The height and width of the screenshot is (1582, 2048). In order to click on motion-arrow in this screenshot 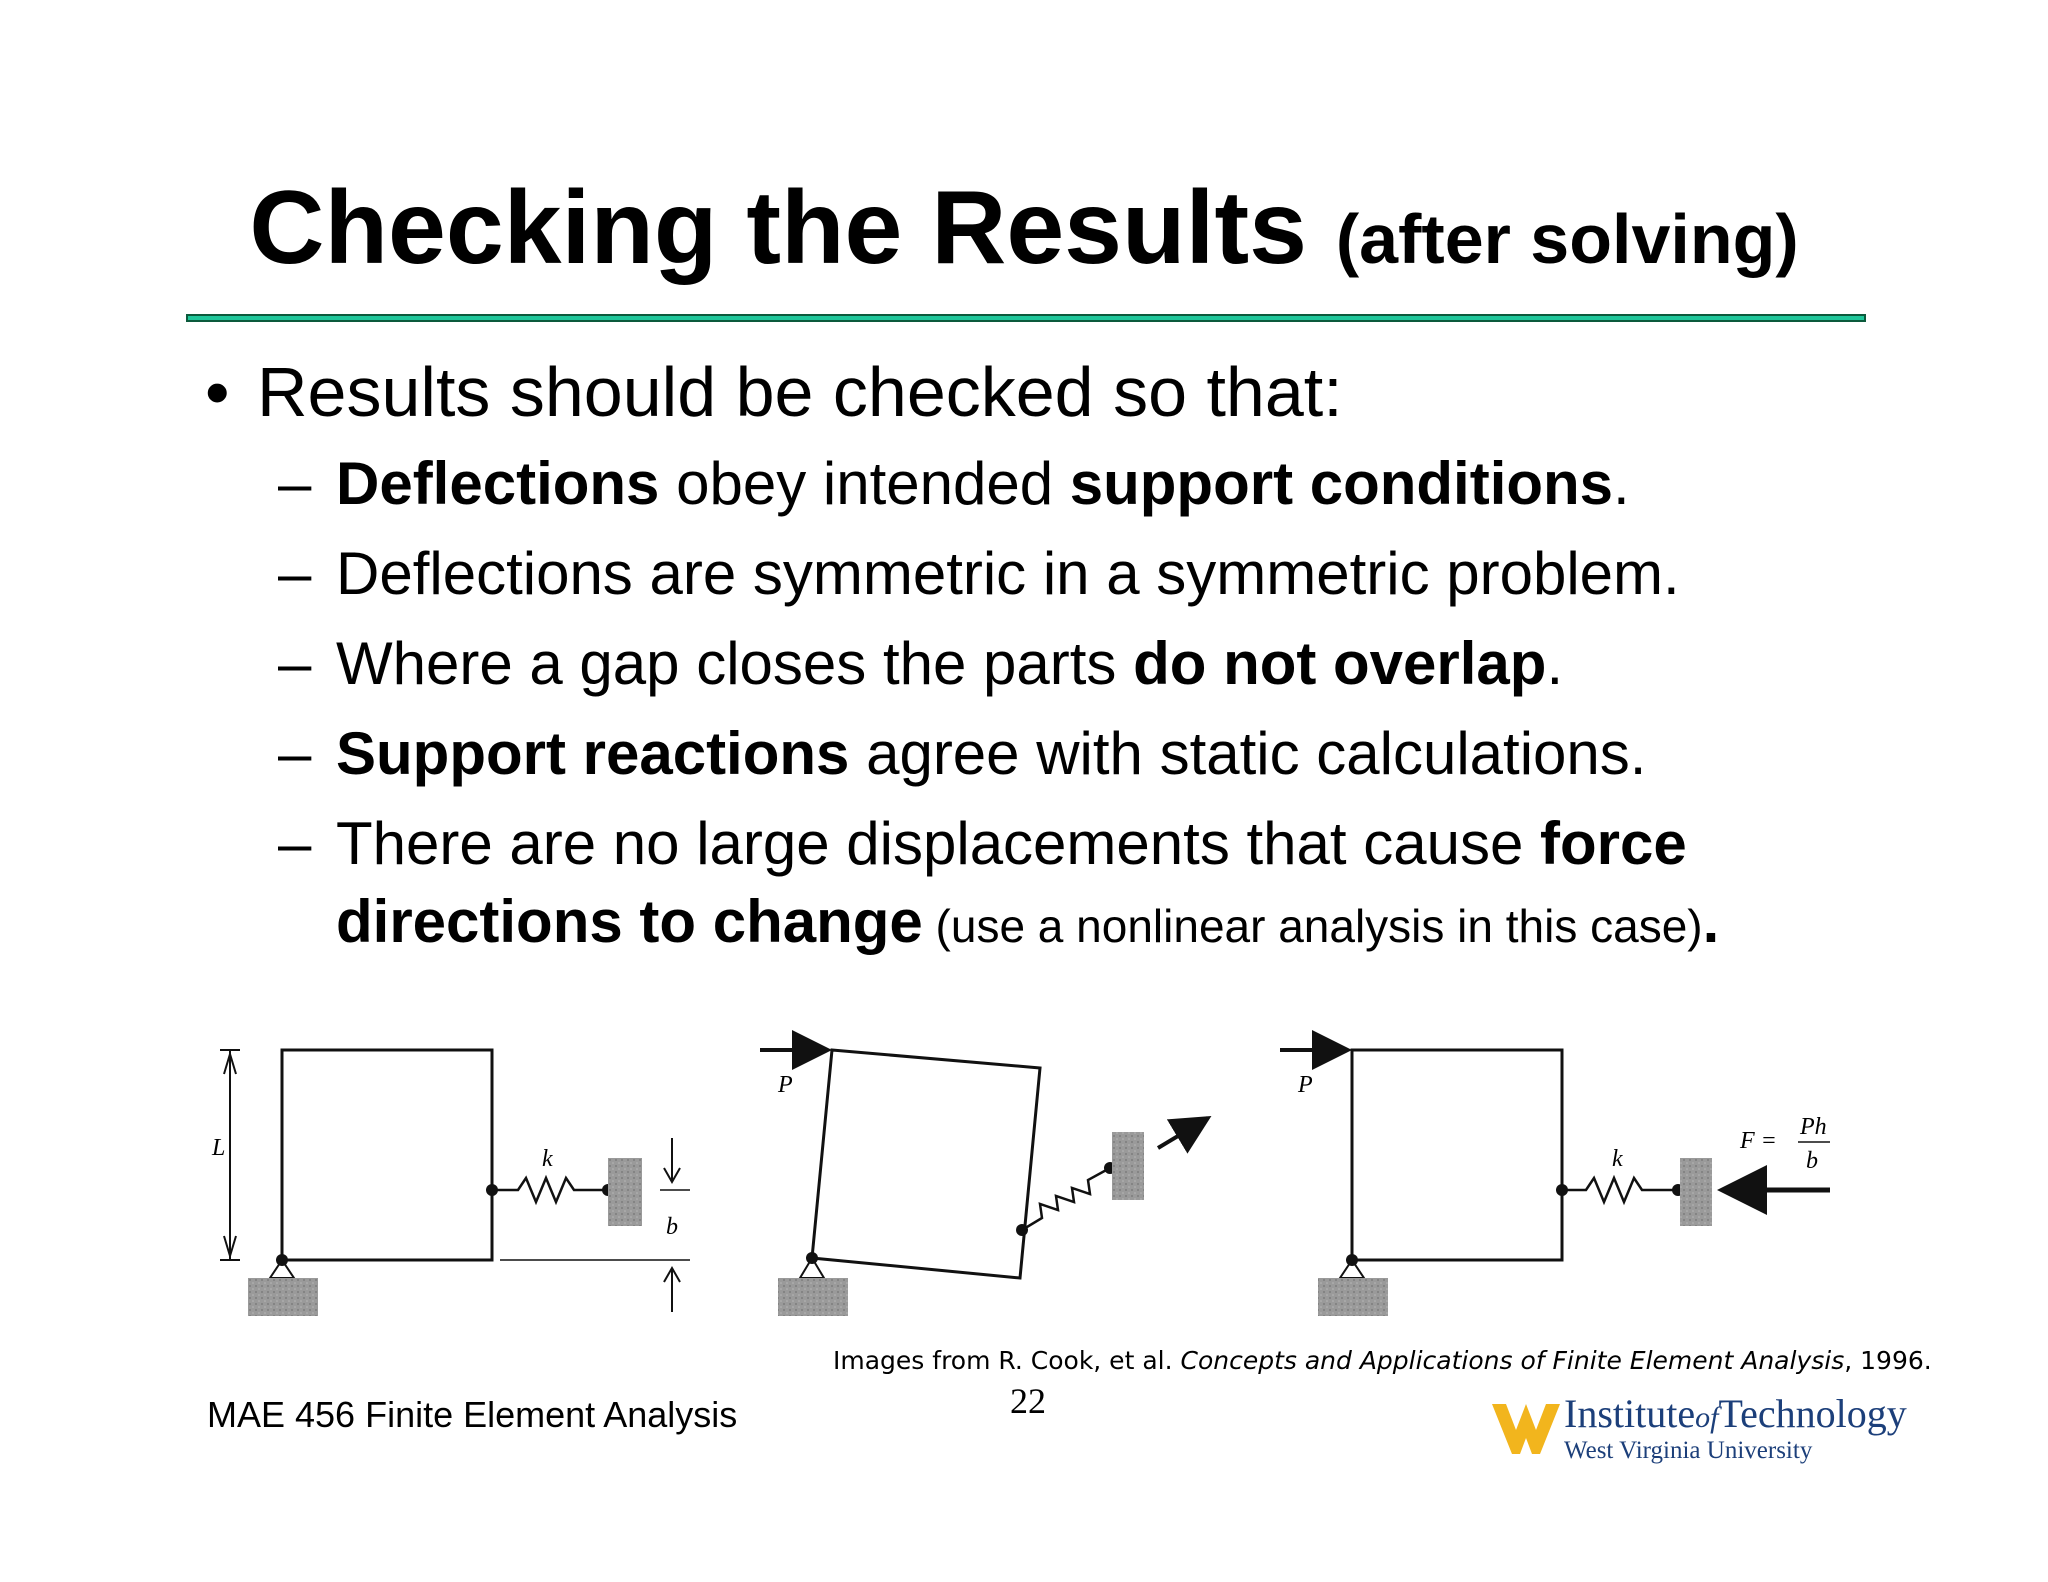, I will do `click(1184, 1134)`.